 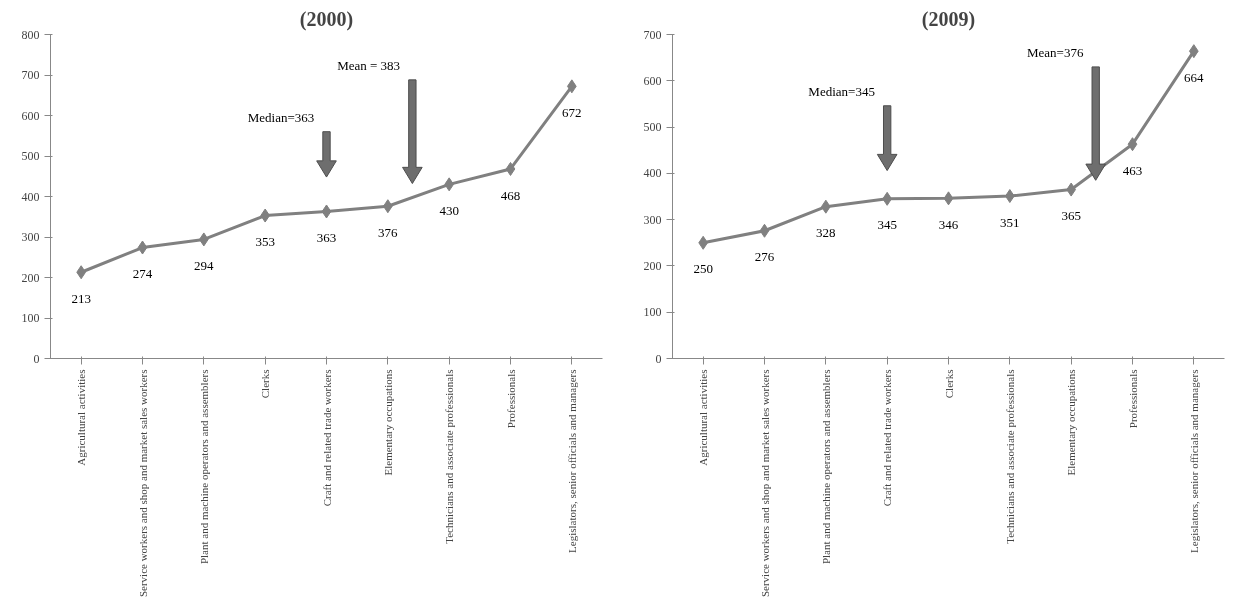 What do you see at coordinates (887, 225) in the screenshot?
I see `data-label: 345` at bounding box center [887, 225].